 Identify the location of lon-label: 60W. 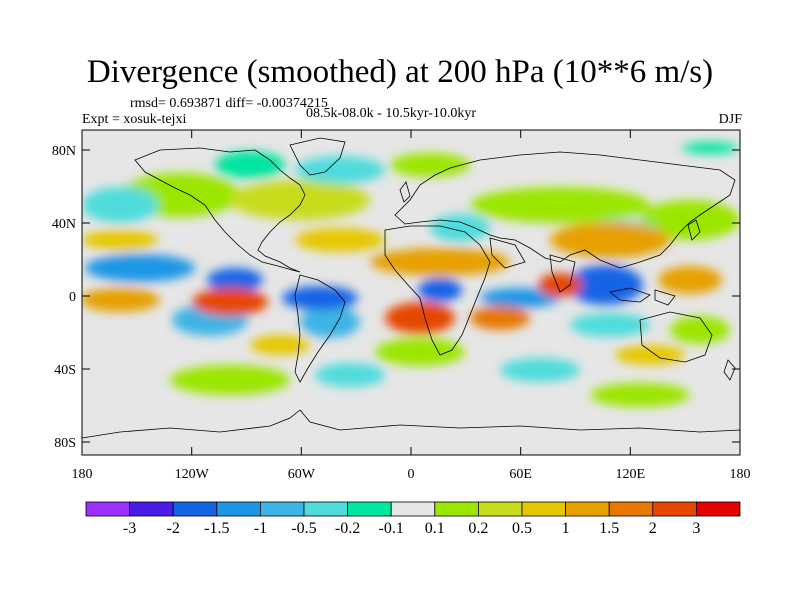
(302, 474).